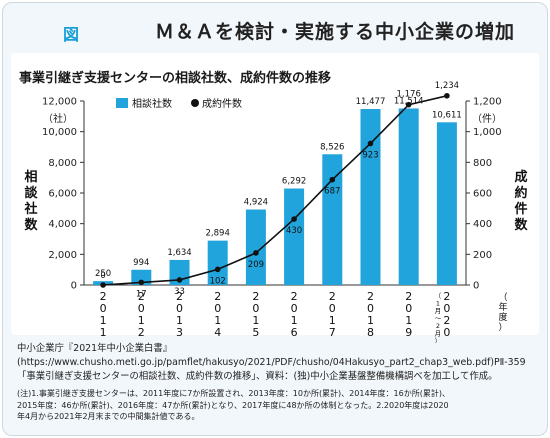  I want to click on line-value-label: 0, so click(102, 276).